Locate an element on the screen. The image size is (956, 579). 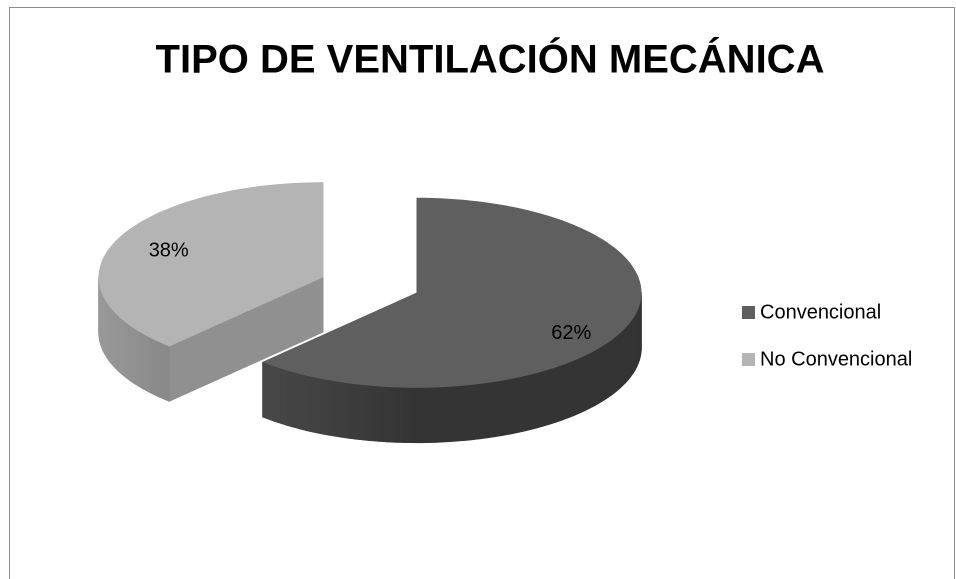
data-label: 62% is located at coordinates (571, 333).